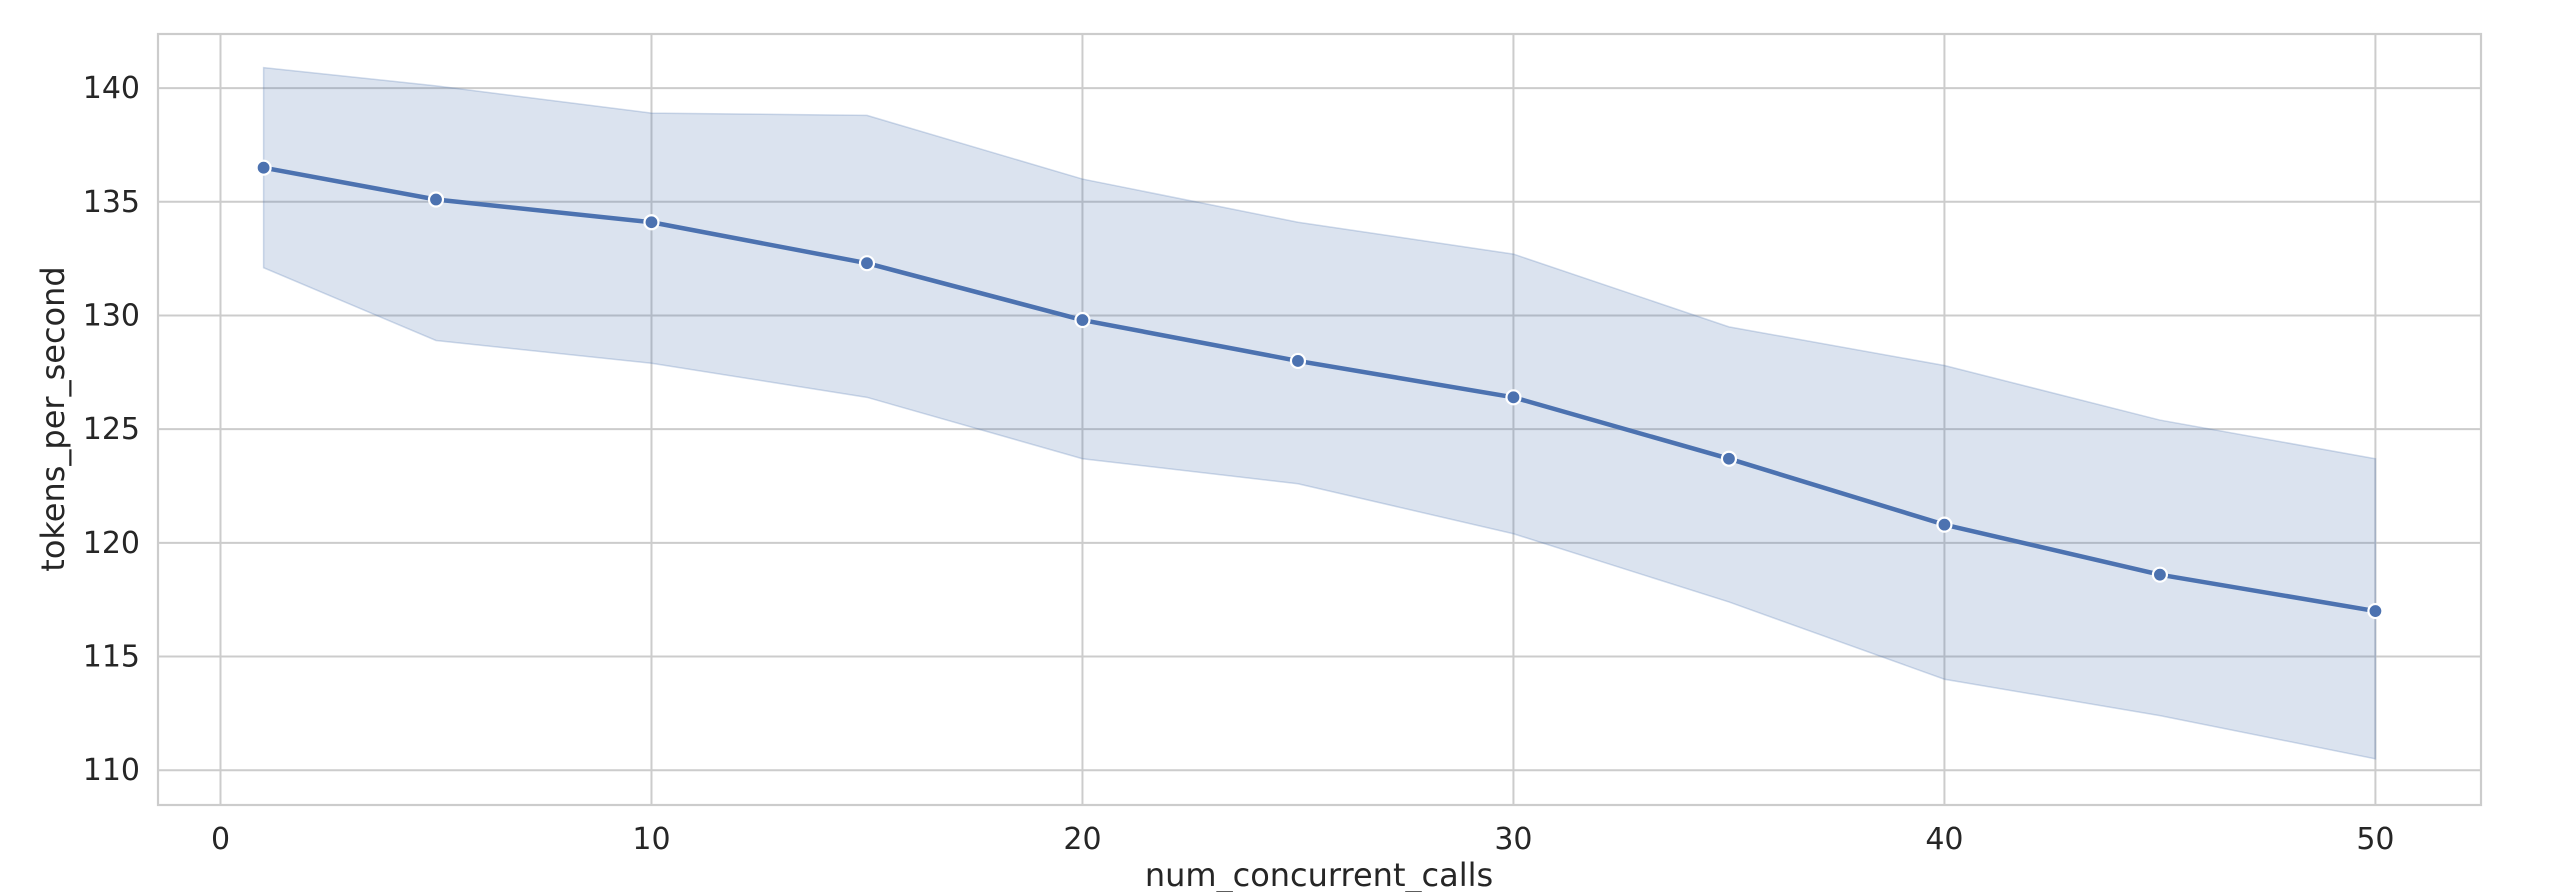 This screenshot has width=2560, height=892. I want to click on x-tick-label: 30, so click(1513, 839).